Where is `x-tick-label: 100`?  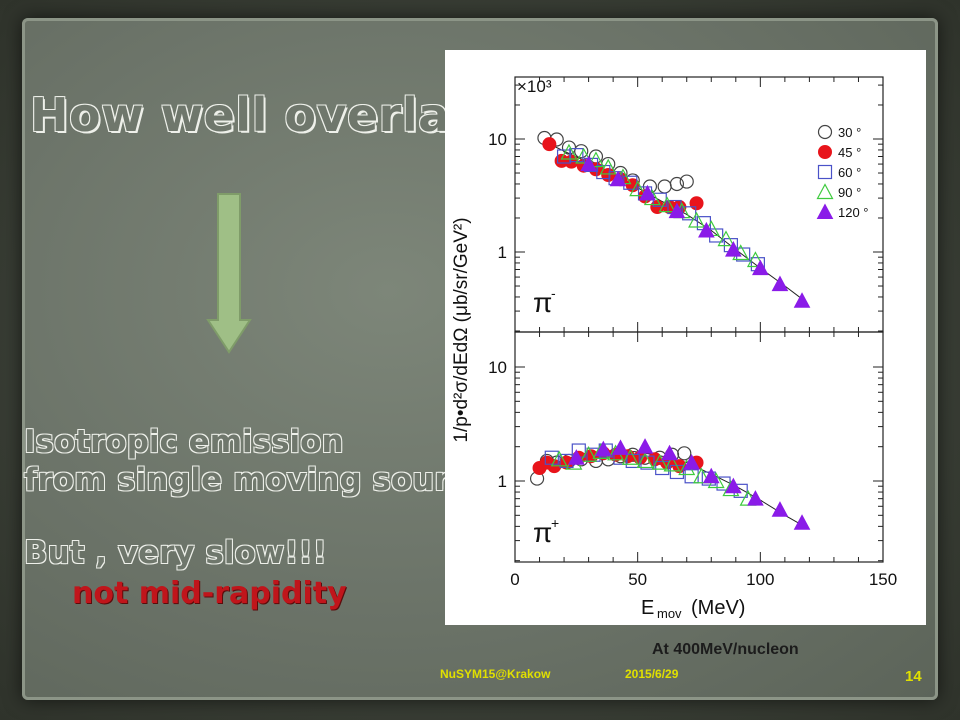 x-tick-label: 100 is located at coordinates (760, 579).